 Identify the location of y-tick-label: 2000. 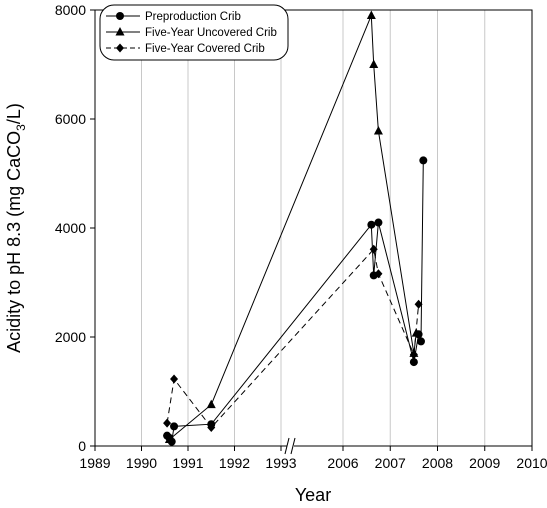
(70, 337).